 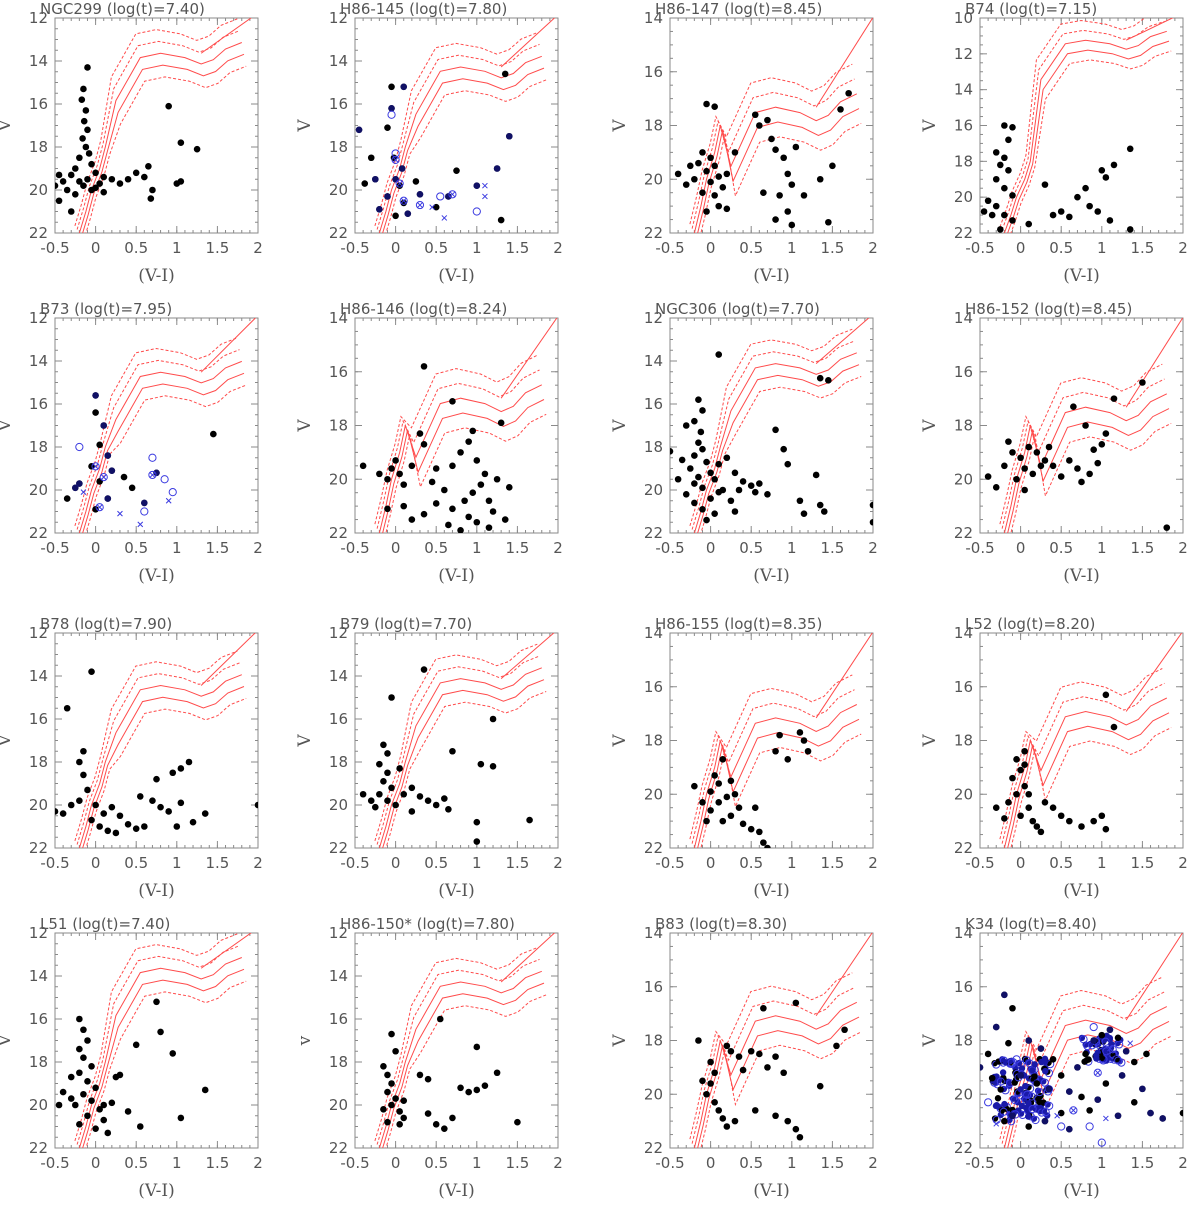 What do you see at coordinates (54, 548) in the screenshot?
I see `x-tick-label: -0.5` at bounding box center [54, 548].